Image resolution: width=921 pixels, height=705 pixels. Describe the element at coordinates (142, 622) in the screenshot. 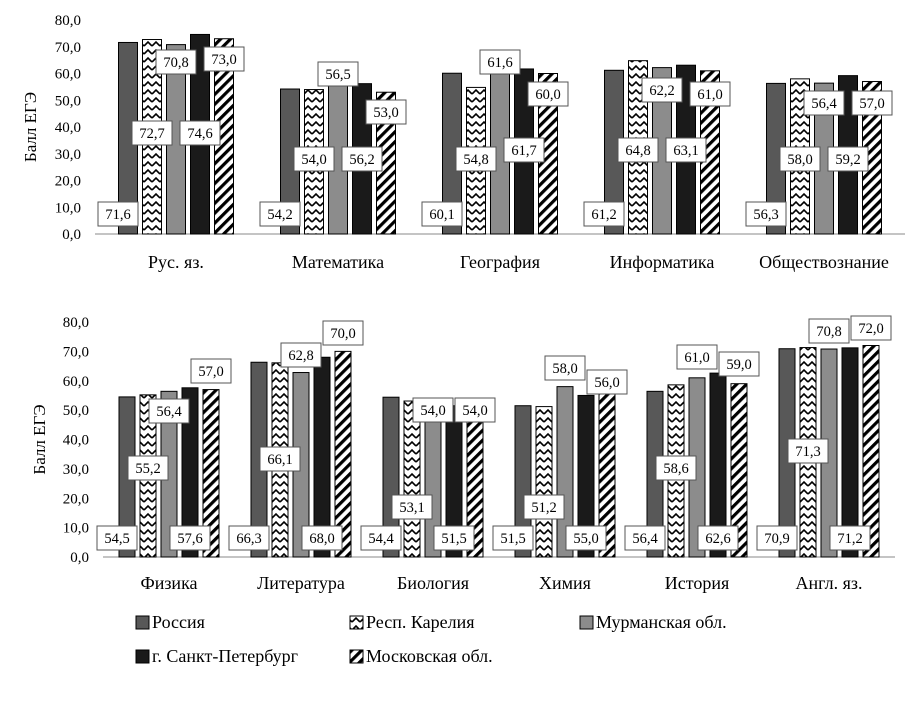

I see `legend-swatch-russia` at that location.